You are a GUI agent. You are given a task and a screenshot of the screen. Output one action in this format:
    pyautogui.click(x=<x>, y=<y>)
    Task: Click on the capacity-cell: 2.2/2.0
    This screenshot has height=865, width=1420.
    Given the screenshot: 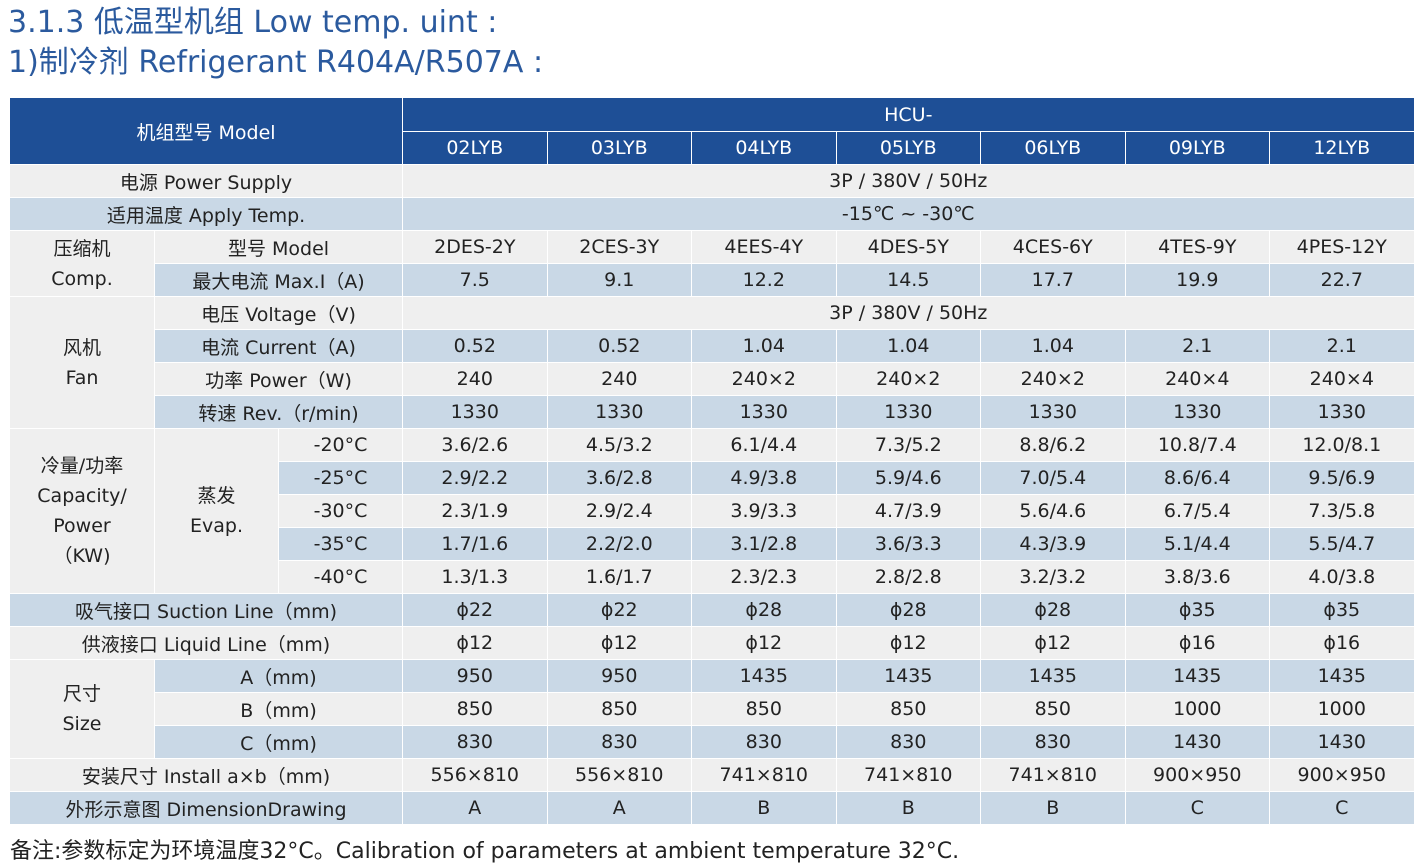 What is the action you would take?
    pyautogui.click(x=619, y=544)
    